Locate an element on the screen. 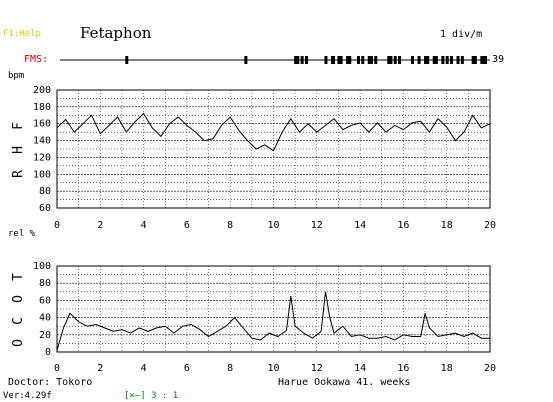 This screenshot has width=553, height=402. y-tick-label: 0 is located at coordinates (48, 352).